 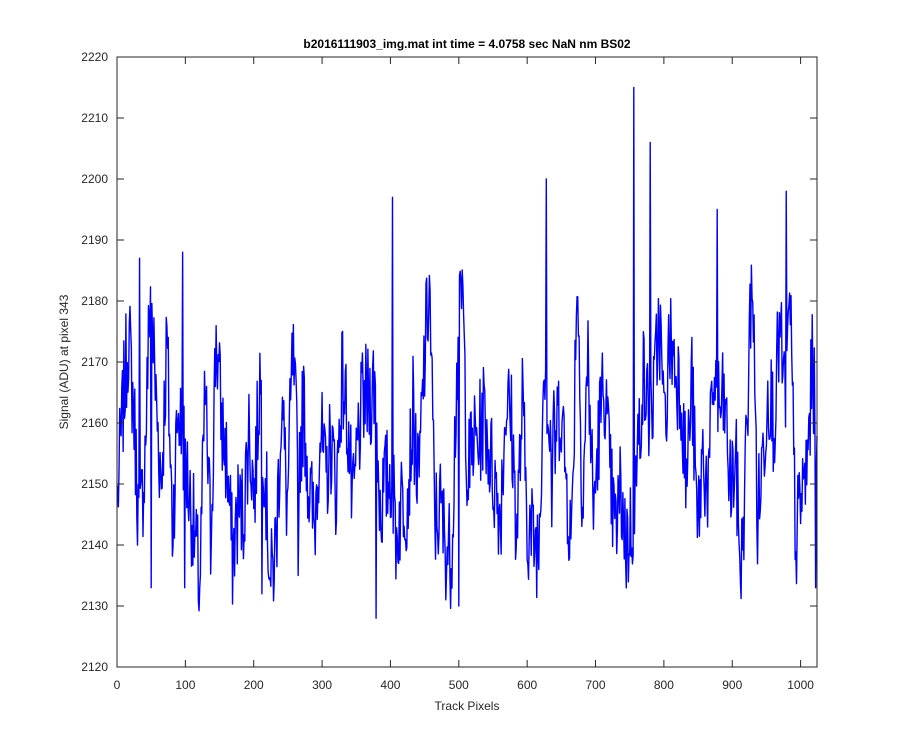 What do you see at coordinates (94, 606) in the screenshot?
I see `y-tick-label: 2130` at bounding box center [94, 606].